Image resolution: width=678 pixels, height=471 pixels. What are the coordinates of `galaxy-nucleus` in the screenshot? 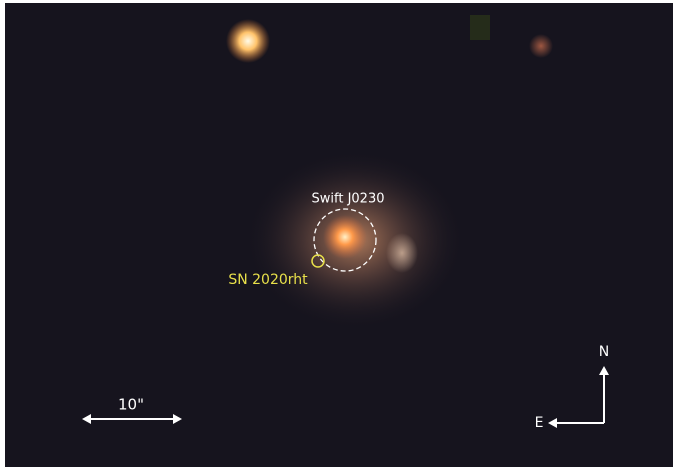 It's located at (345, 237).